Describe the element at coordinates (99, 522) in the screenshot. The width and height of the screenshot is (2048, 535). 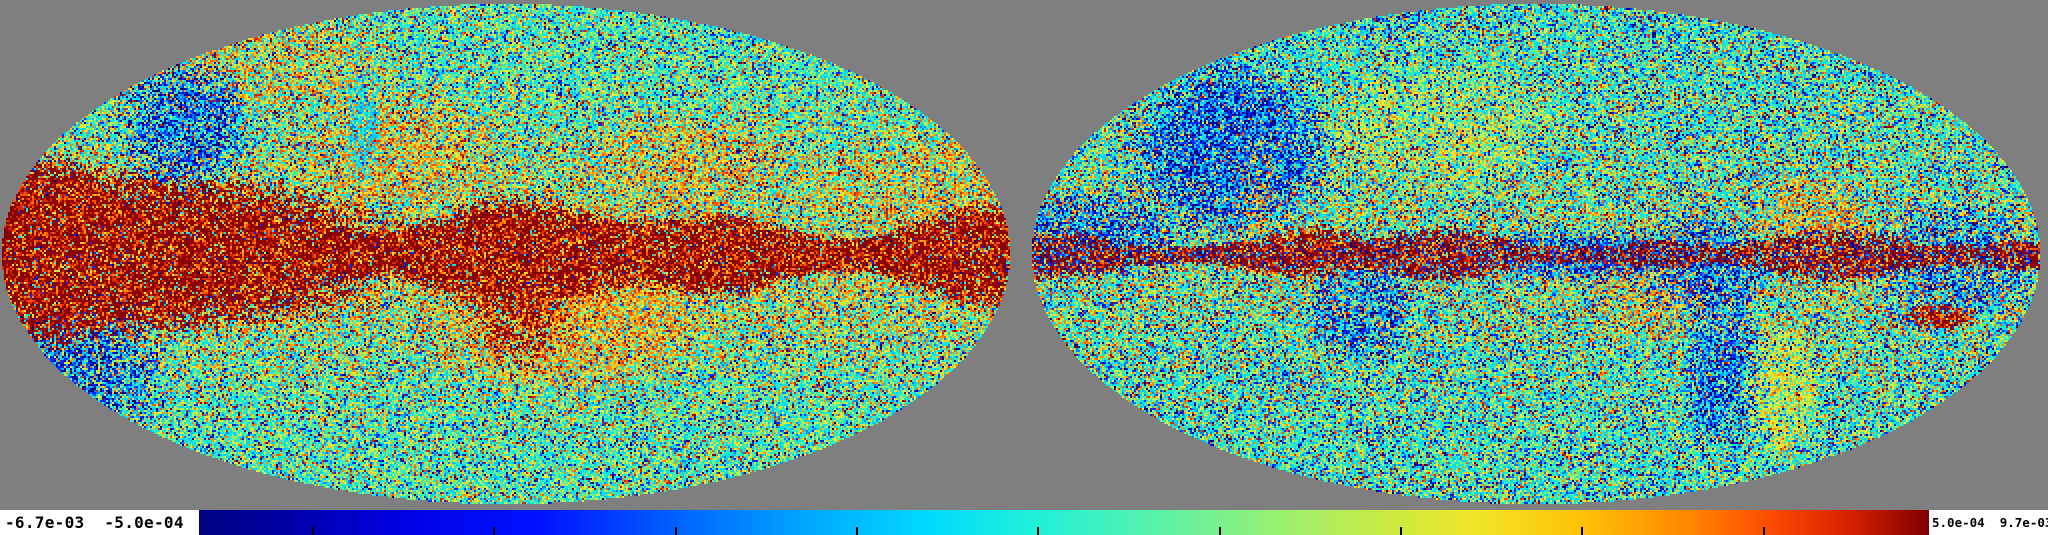
I see `colorbar-min-labels: -6.7e-03 -5.0e-04` at that location.